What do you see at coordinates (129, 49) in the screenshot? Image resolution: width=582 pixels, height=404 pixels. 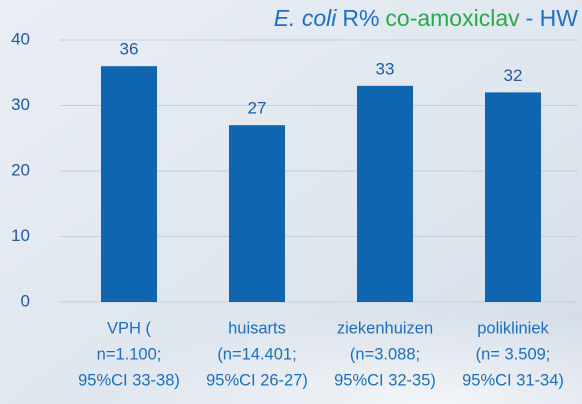 I see `data-label: 36` at bounding box center [129, 49].